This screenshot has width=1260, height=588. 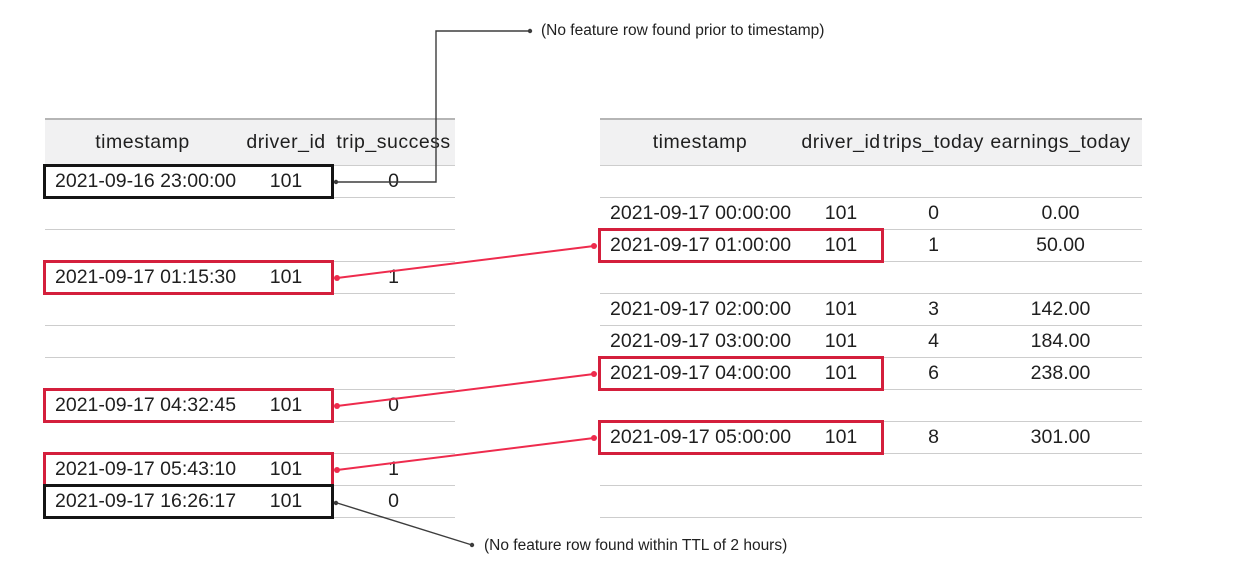 What do you see at coordinates (701, 245) in the screenshot?
I see `cell-timestamp: 2021-09-17 01:00:00` at bounding box center [701, 245].